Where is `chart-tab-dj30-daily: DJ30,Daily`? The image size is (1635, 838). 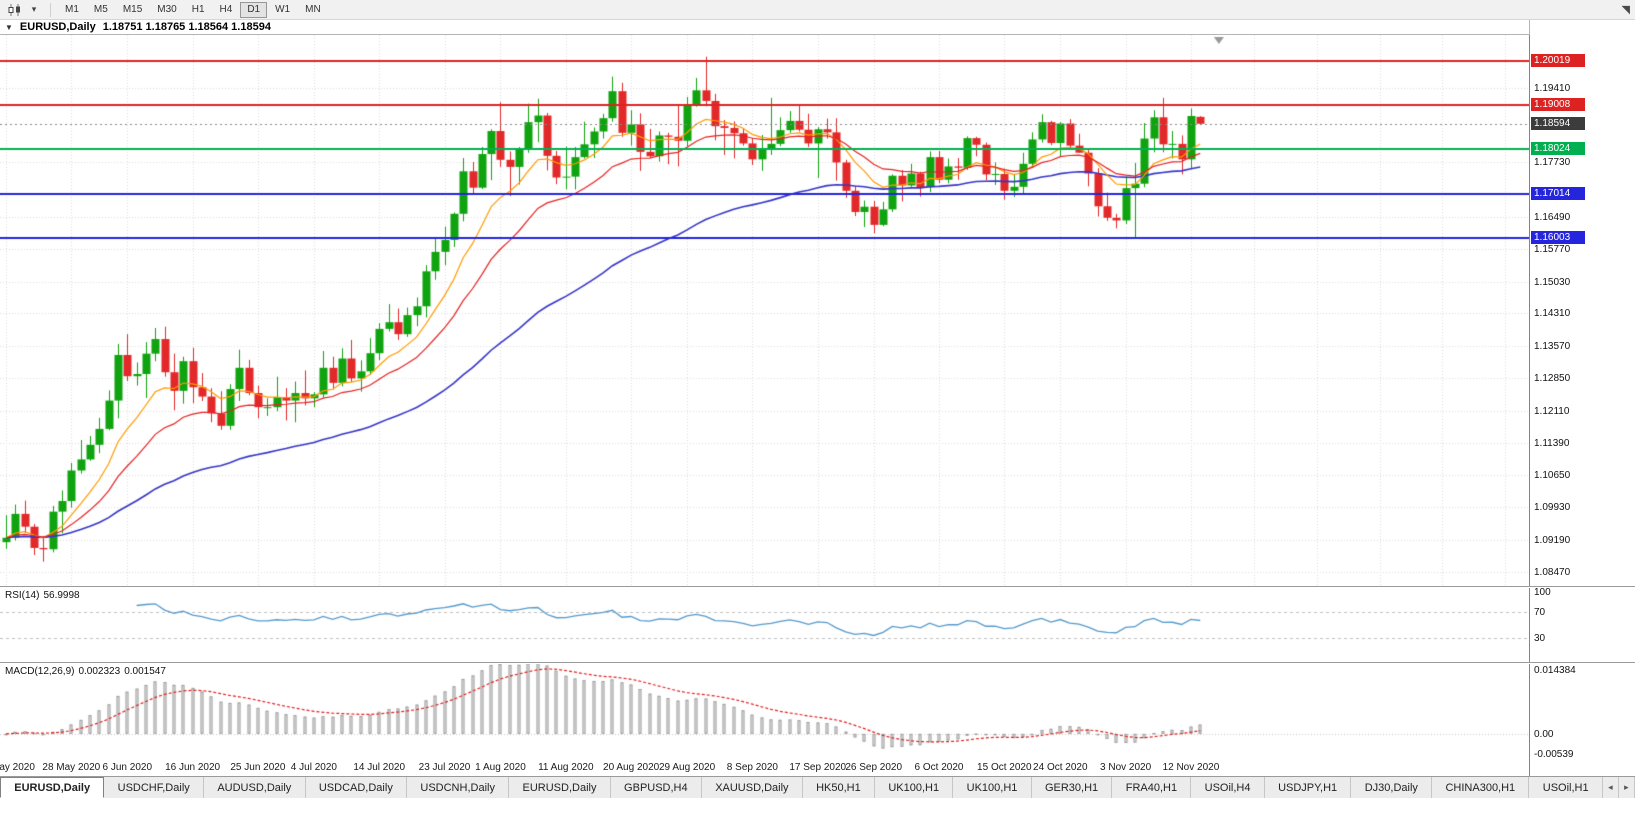 chart-tab-dj30-daily: DJ30,Daily is located at coordinates (1392, 787).